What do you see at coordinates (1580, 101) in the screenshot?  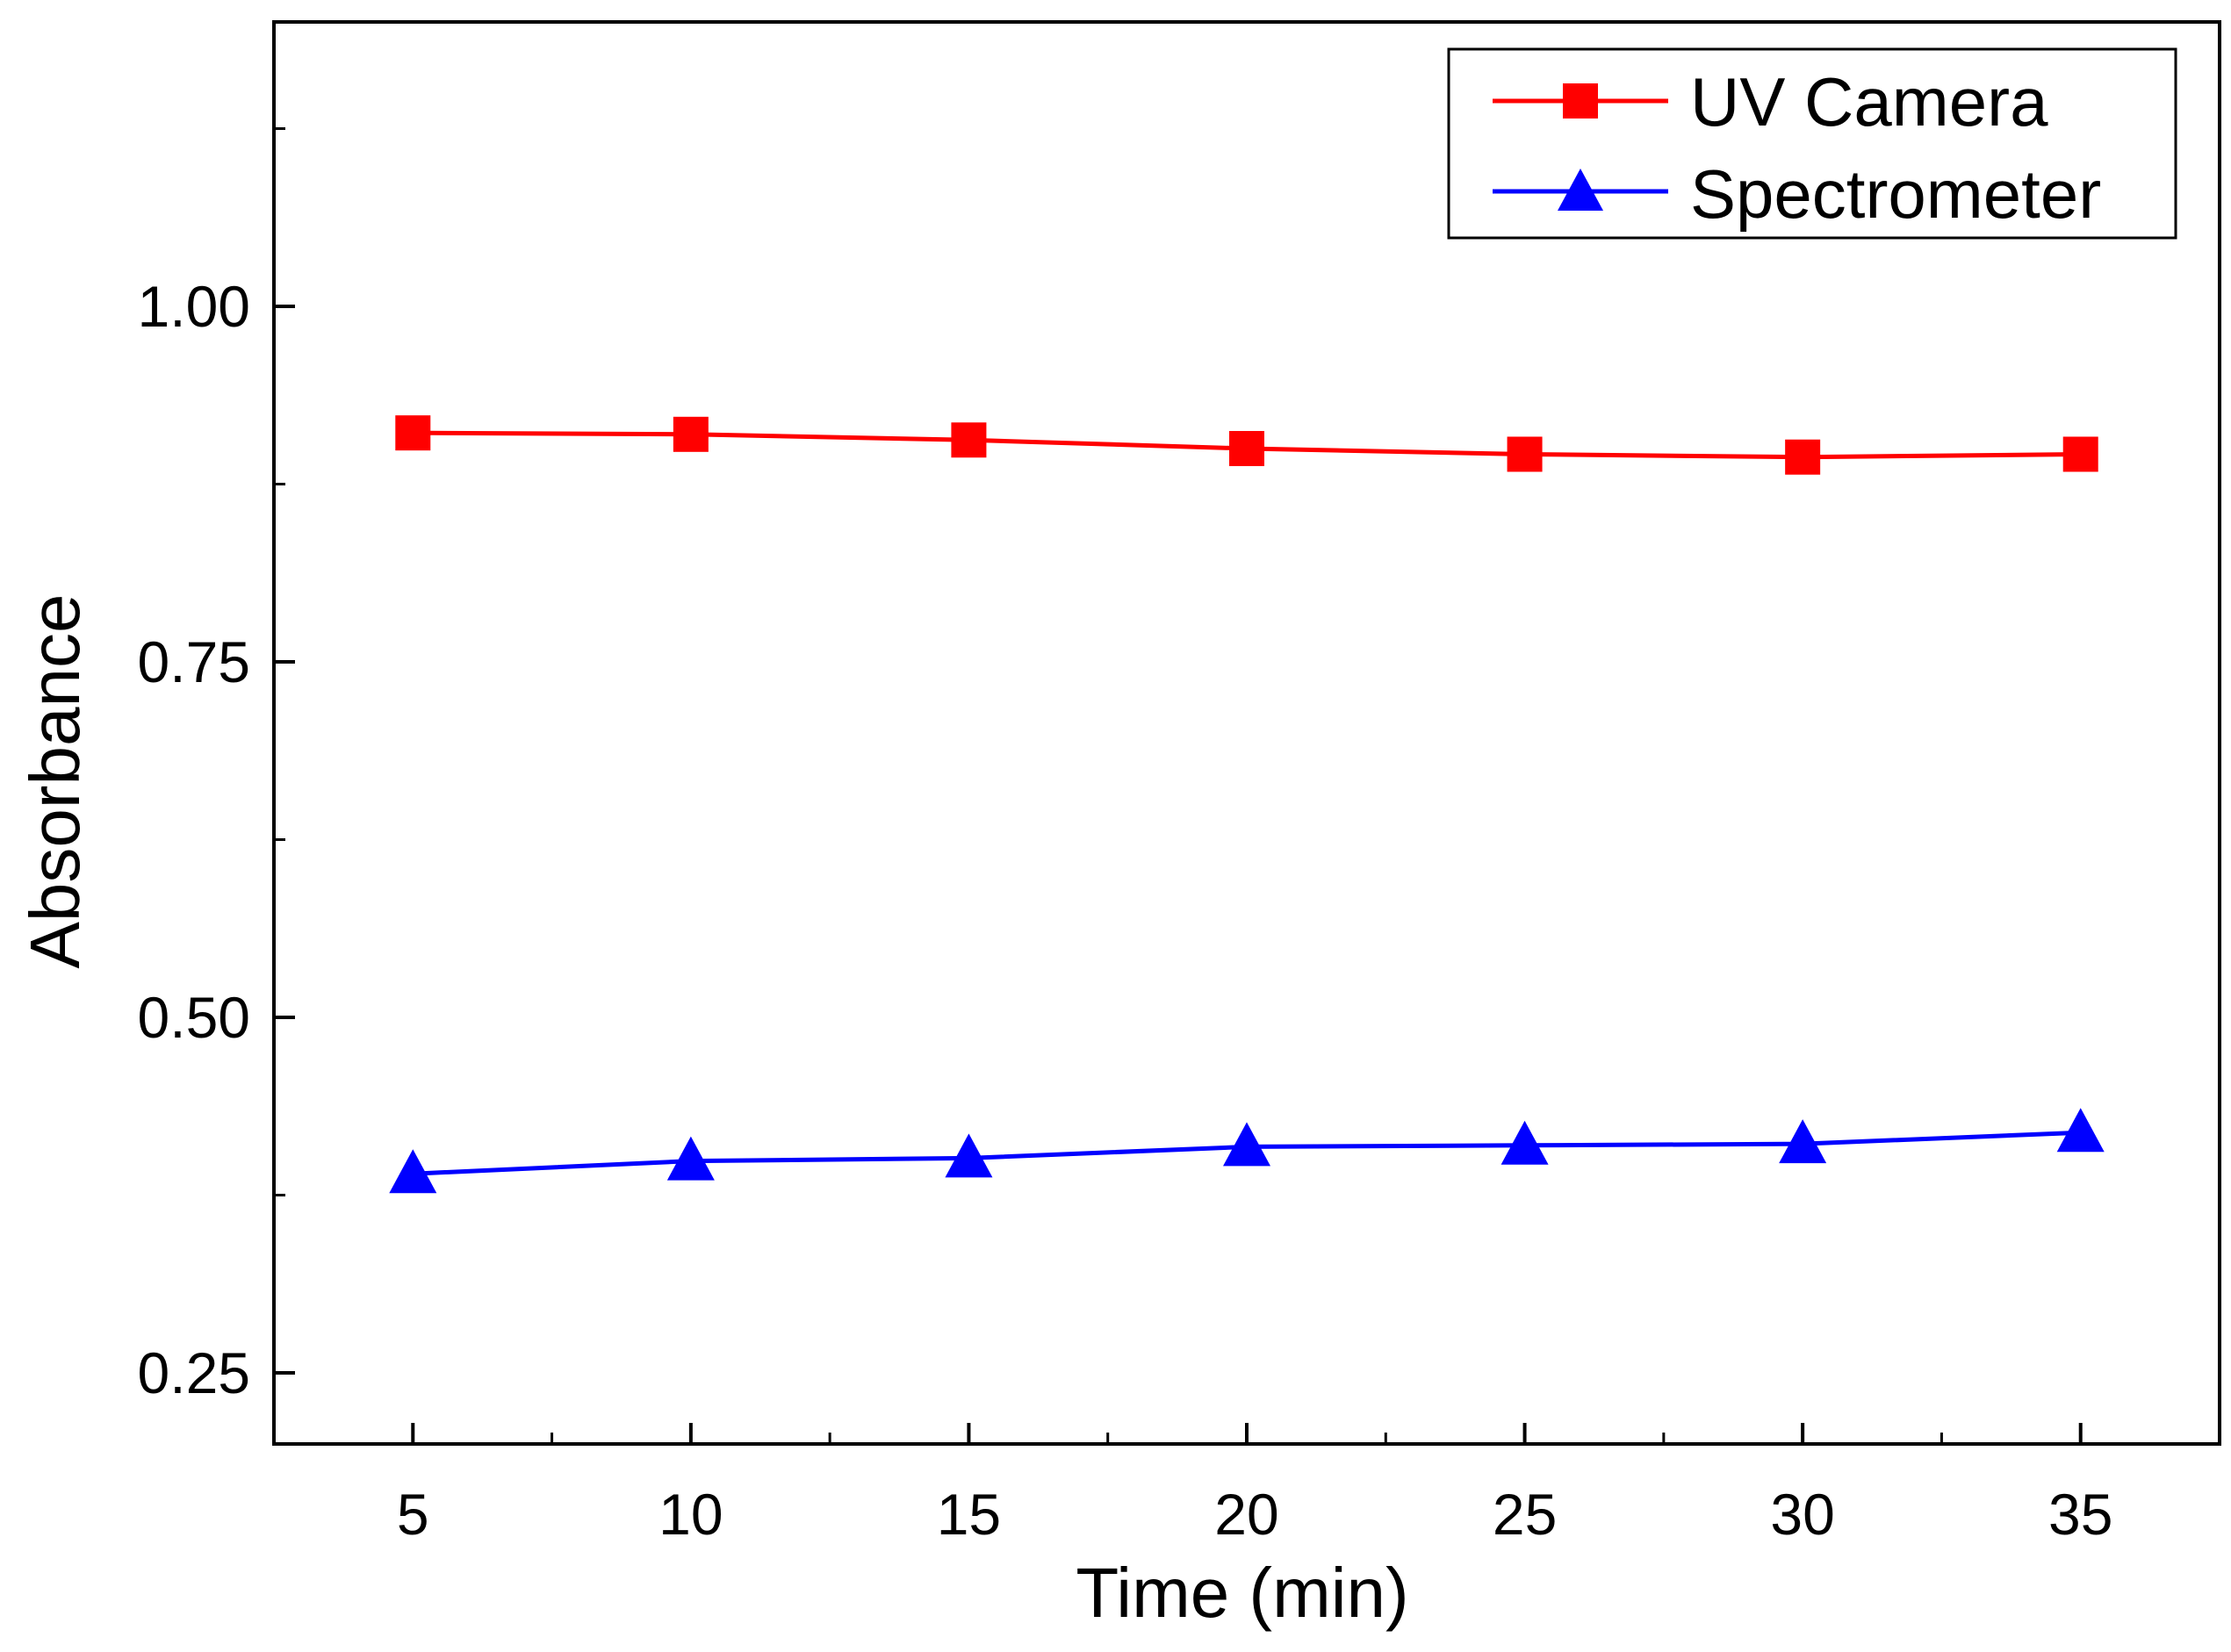 I see `legend-marker-square` at bounding box center [1580, 101].